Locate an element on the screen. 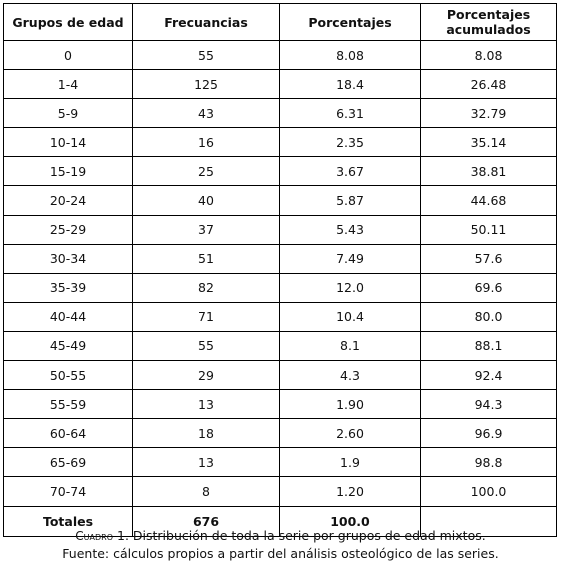 The image size is (561, 566). table-row: 70-74 8 1.20 100.0 is located at coordinates (280, 491).